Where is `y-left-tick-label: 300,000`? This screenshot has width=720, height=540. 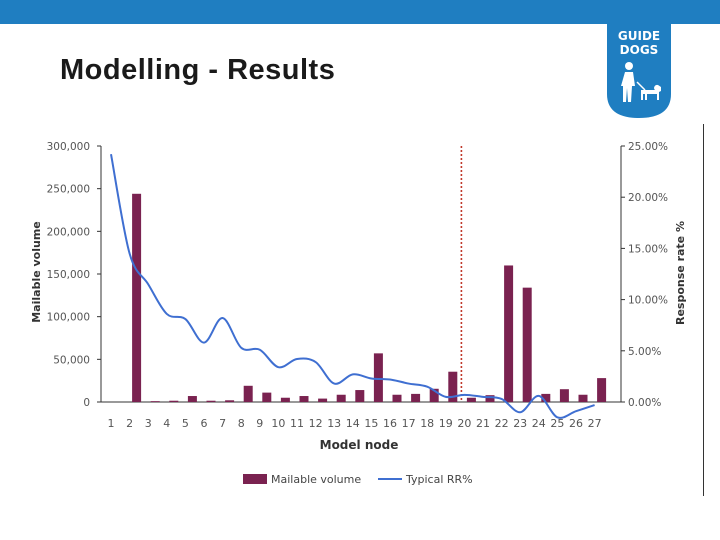 y-left-tick-label: 300,000 is located at coordinates (68, 147).